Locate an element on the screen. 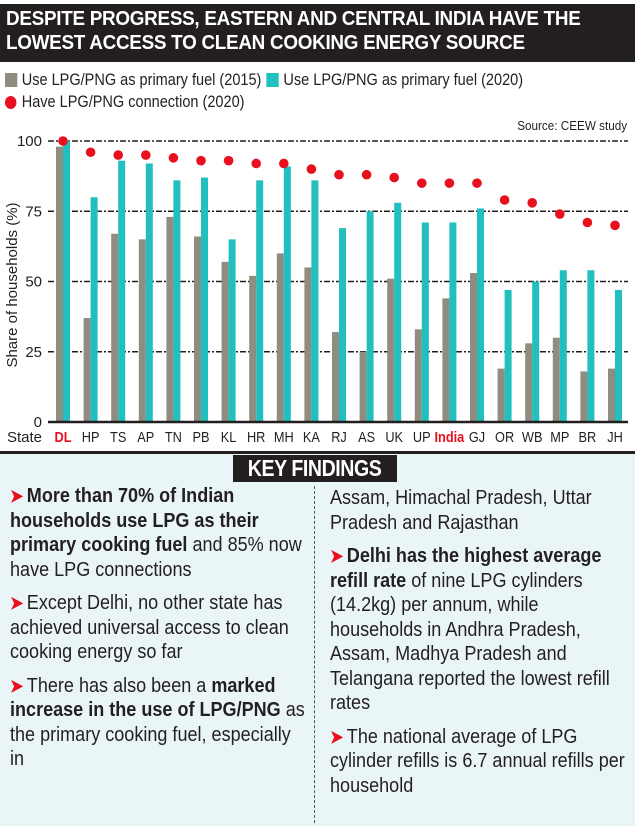  x-tick-label: UK is located at coordinates (394, 437).